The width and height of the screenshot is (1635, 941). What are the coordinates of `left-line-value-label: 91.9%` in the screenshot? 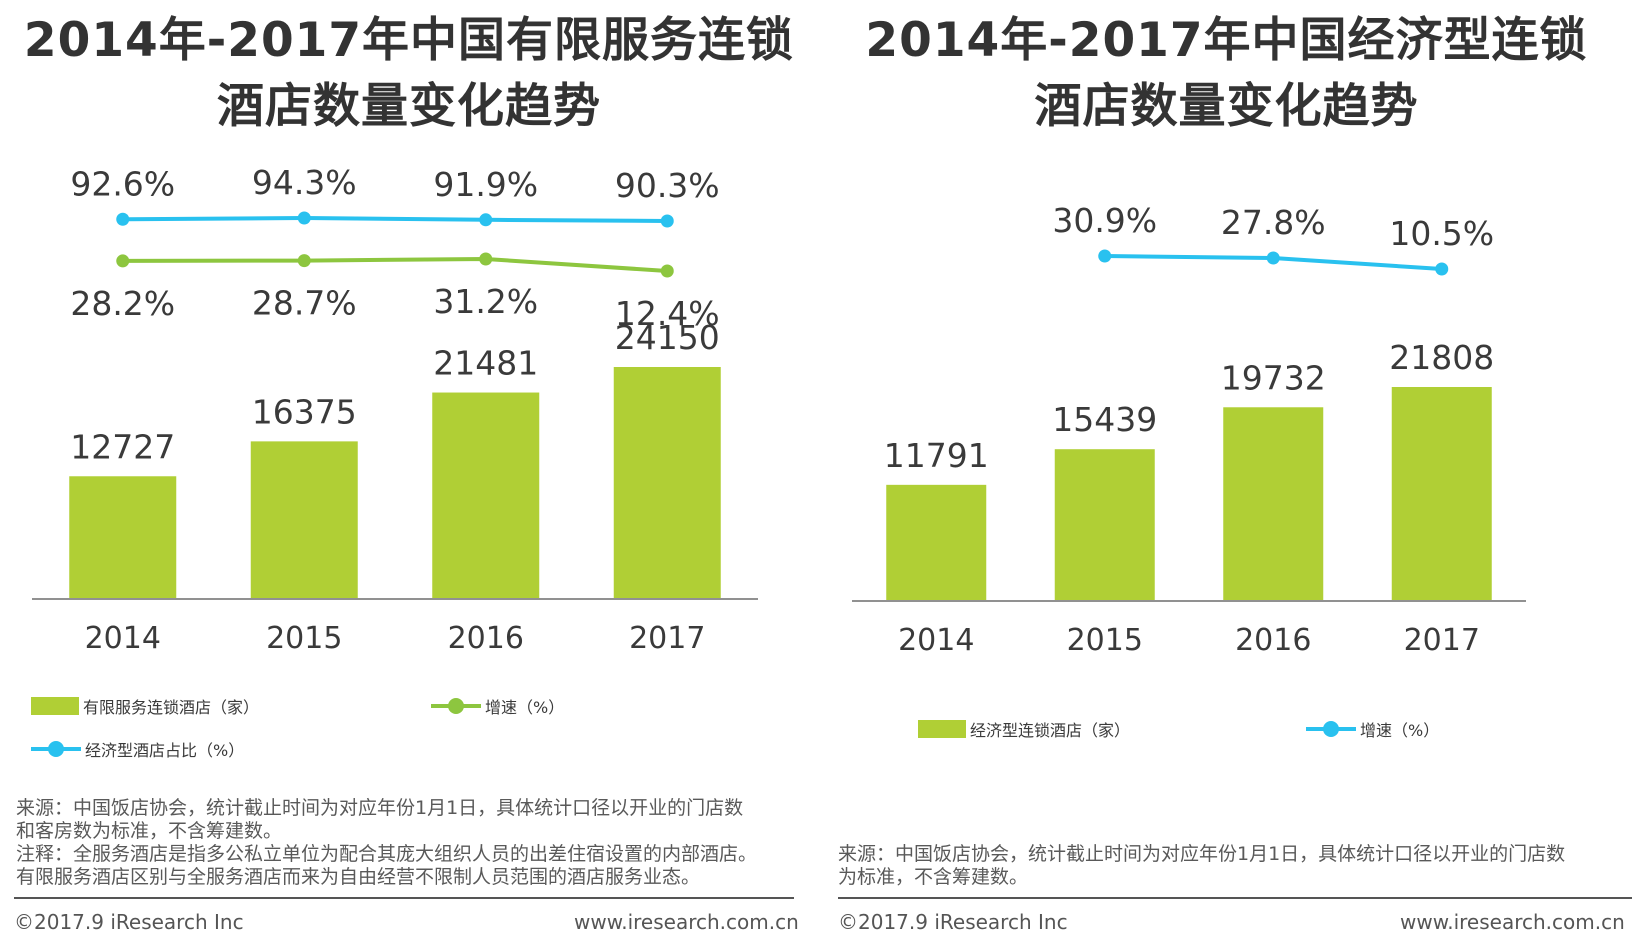 It's located at (485, 184).